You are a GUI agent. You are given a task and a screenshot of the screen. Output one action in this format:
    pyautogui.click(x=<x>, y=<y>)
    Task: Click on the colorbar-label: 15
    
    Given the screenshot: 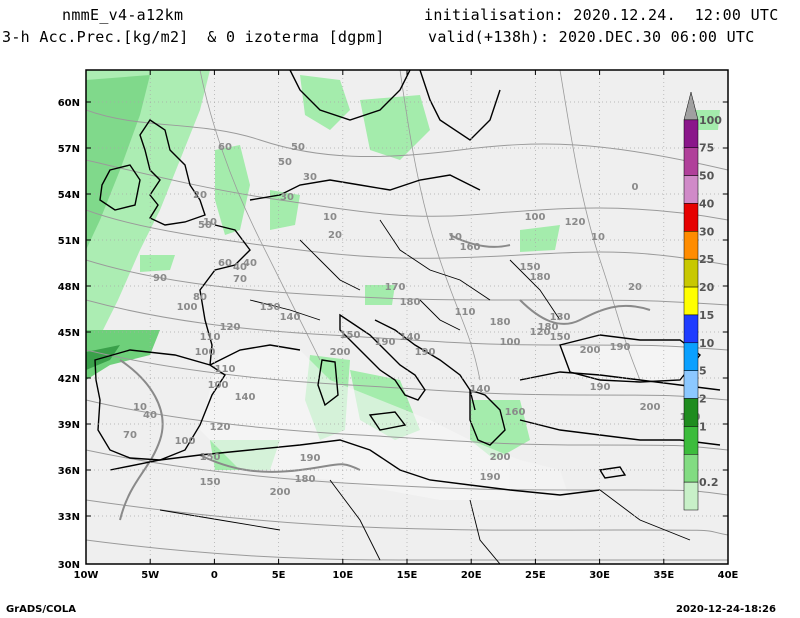 What is the action you would take?
    pyautogui.click(x=706, y=315)
    